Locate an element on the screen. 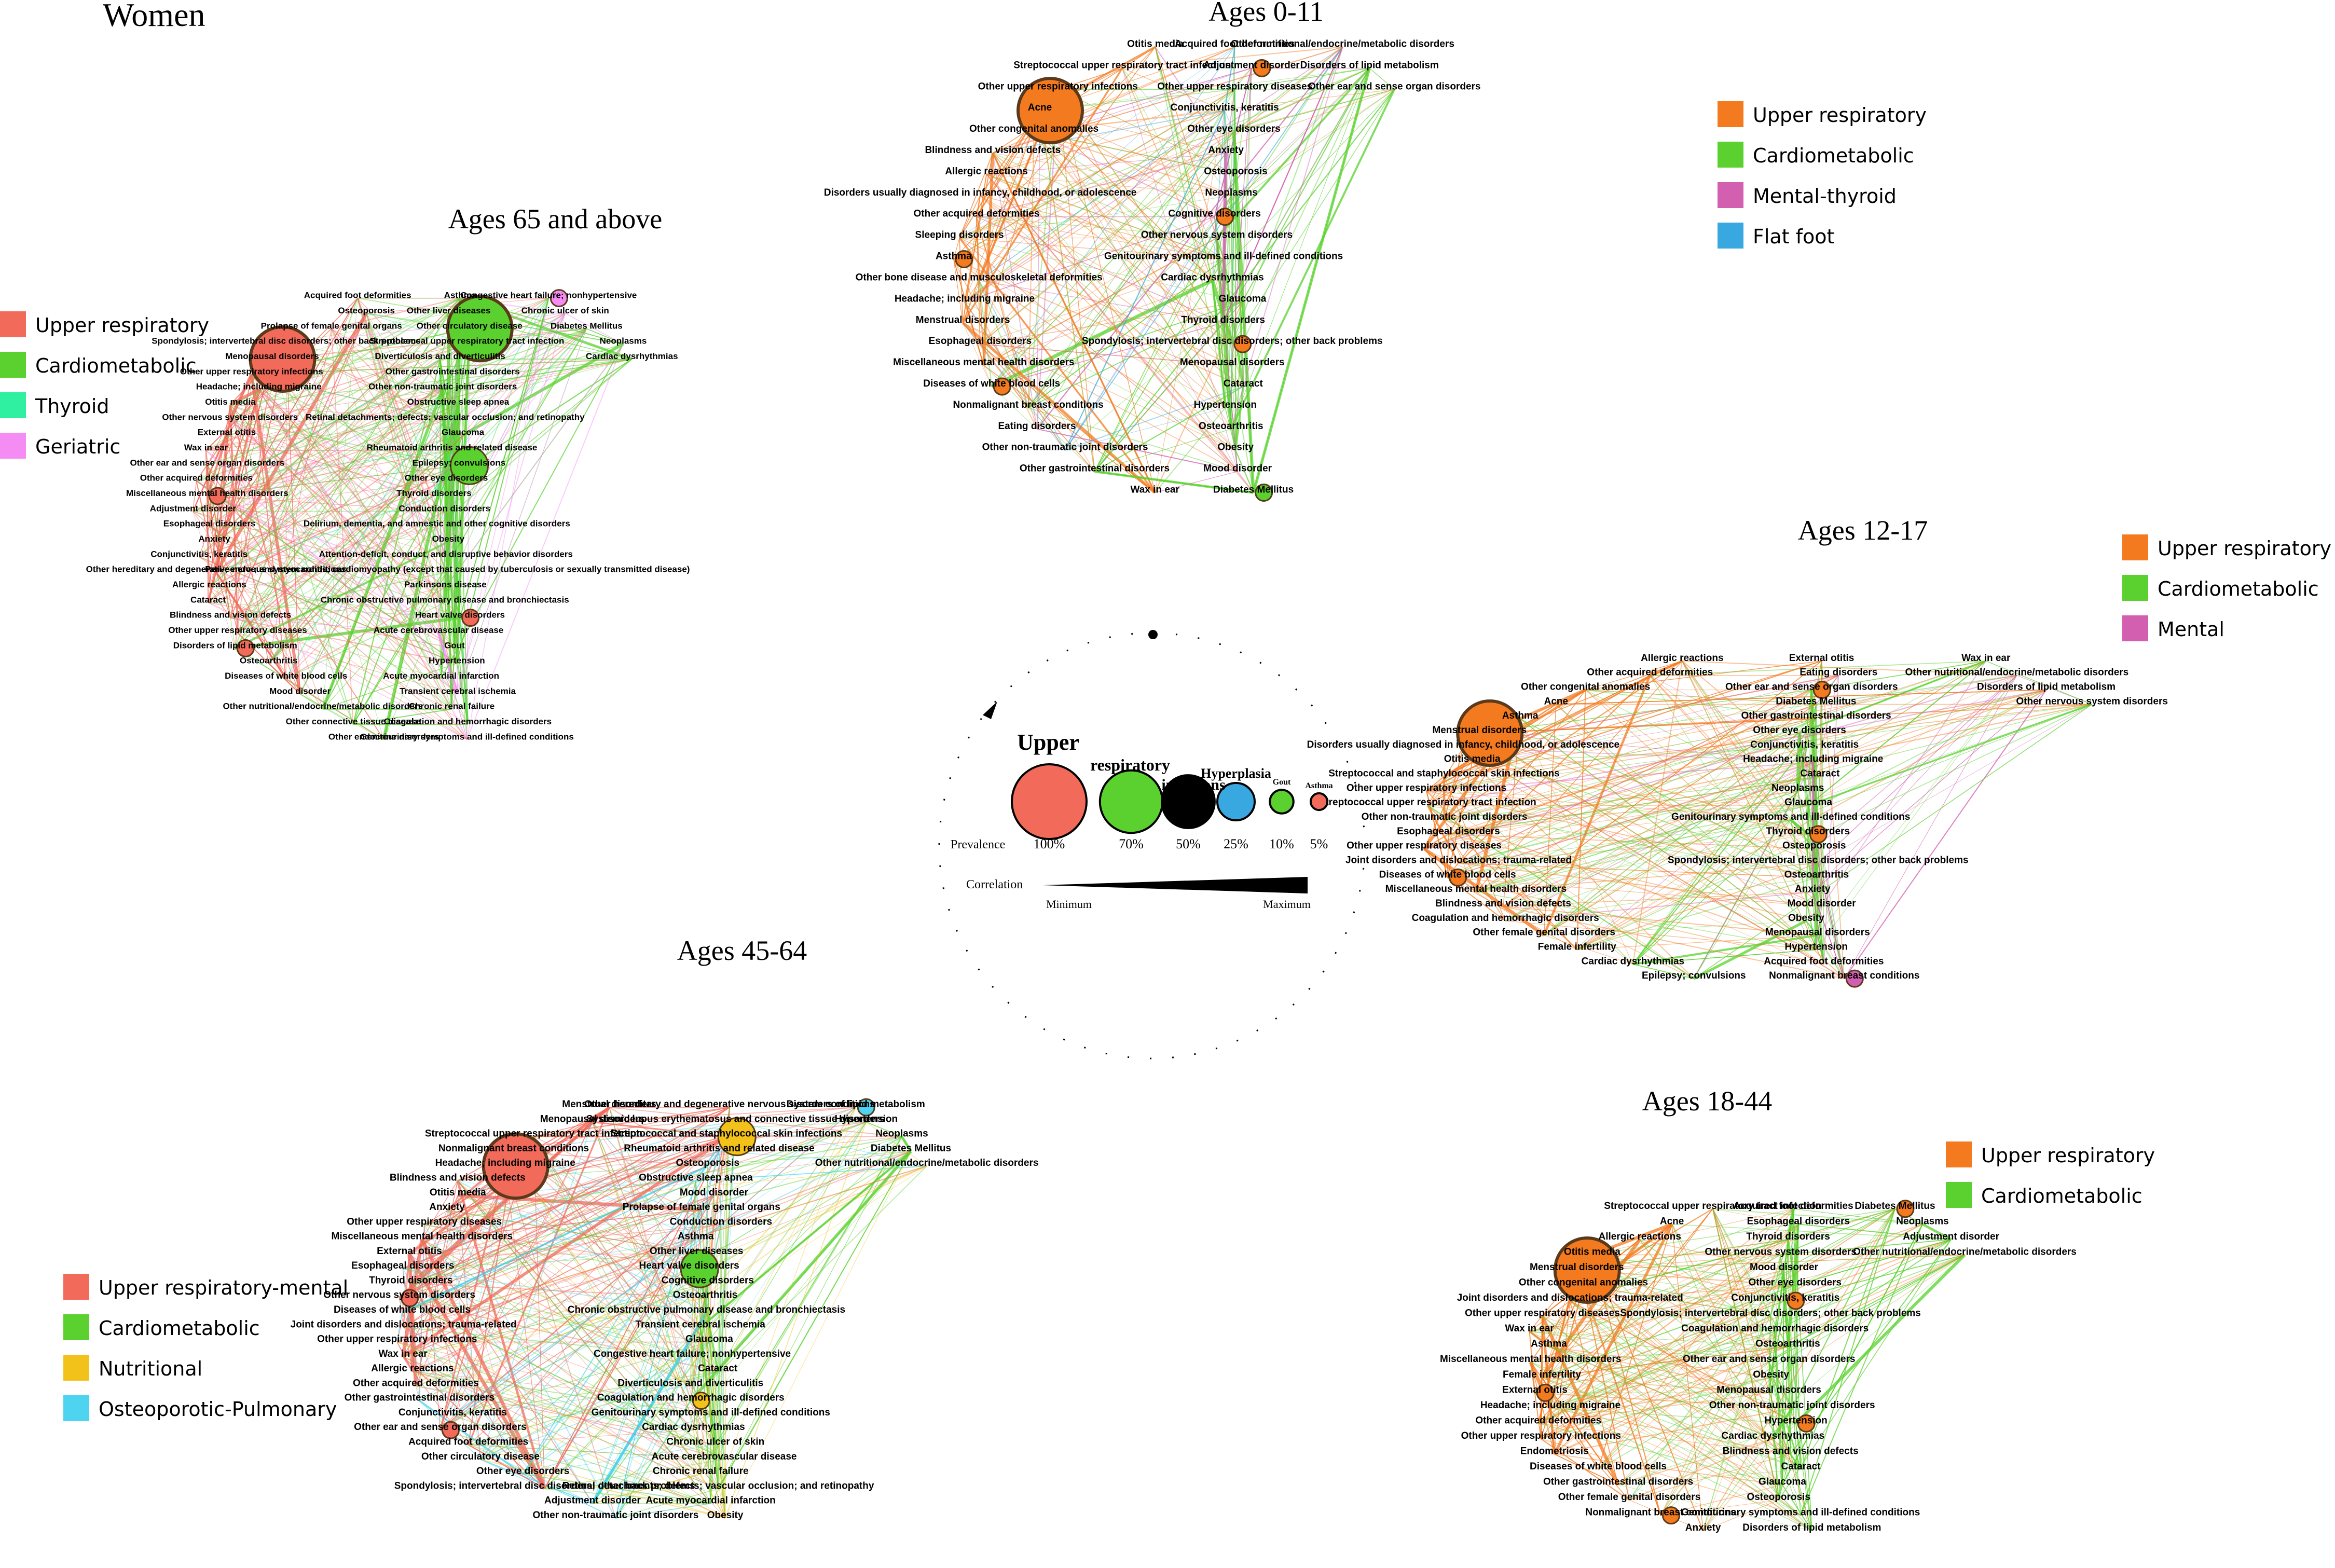 Image resolution: width=2335 pixels, height=1568 pixels. node-label: Menopausal disorders is located at coordinates (592, 1118).